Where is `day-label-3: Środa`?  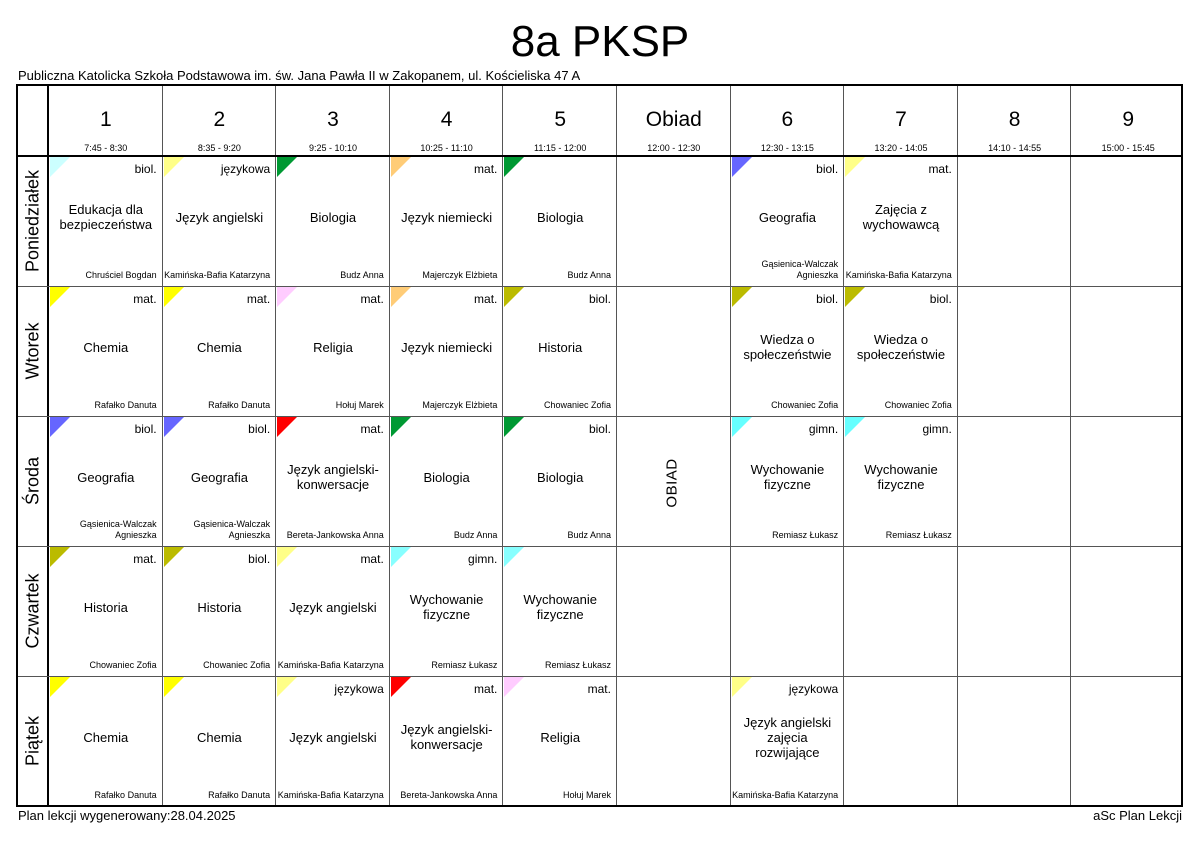
day-label-3: Środa is located at coordinates (33, 481).